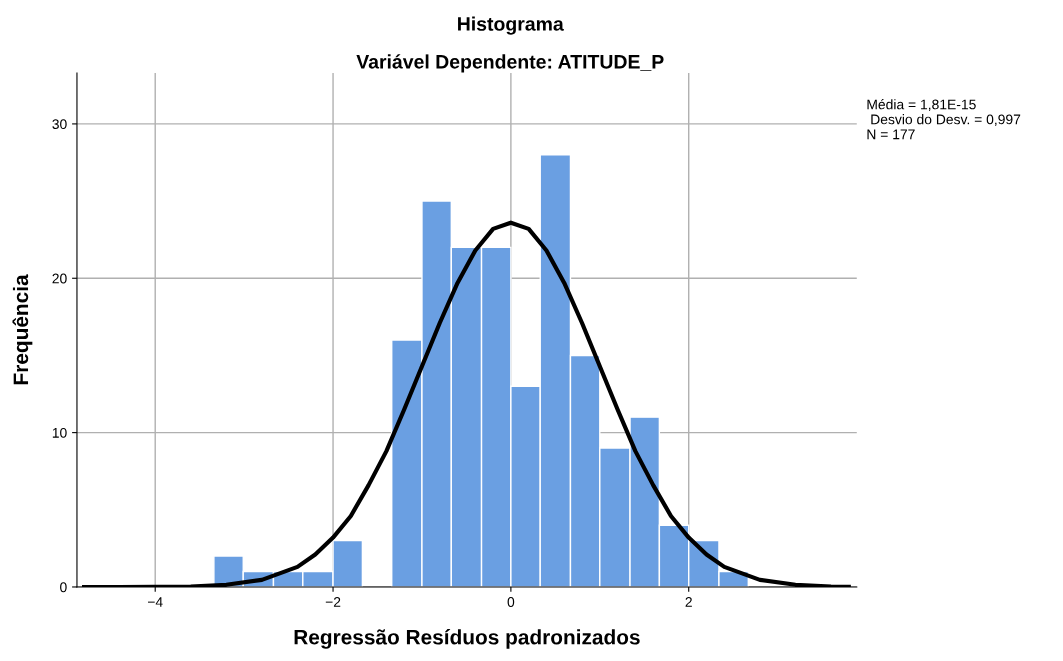 Image resolution: width=1063 pixels, height=661 pixels. I want to click on x-tick-label: −2, so click(333, 602).